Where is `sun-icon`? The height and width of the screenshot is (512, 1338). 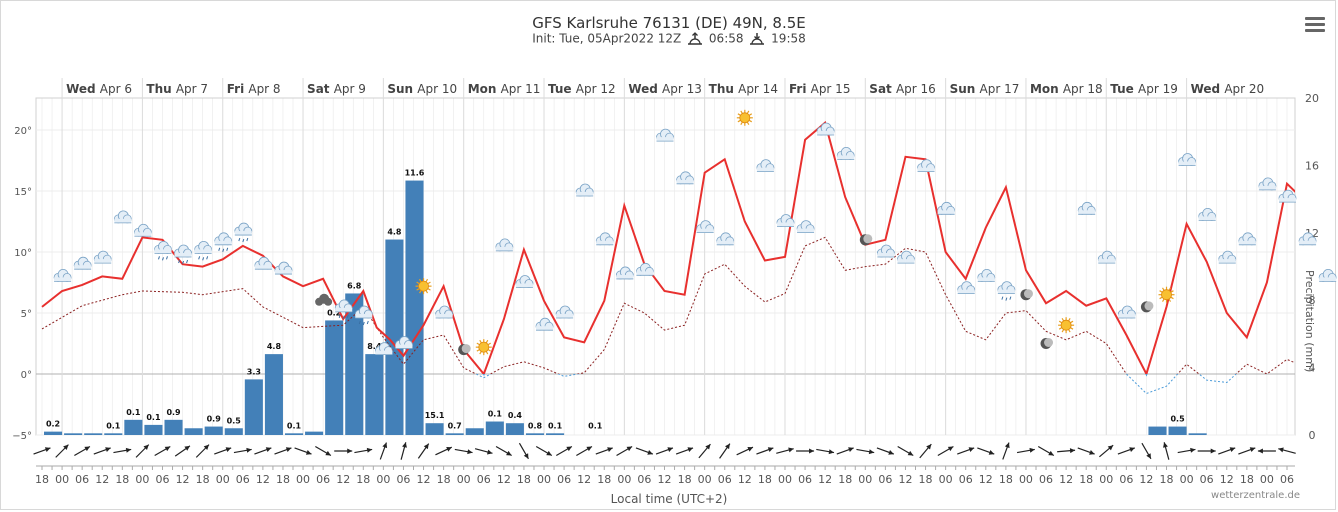
sun-icon is located at coordinates (423, 286).